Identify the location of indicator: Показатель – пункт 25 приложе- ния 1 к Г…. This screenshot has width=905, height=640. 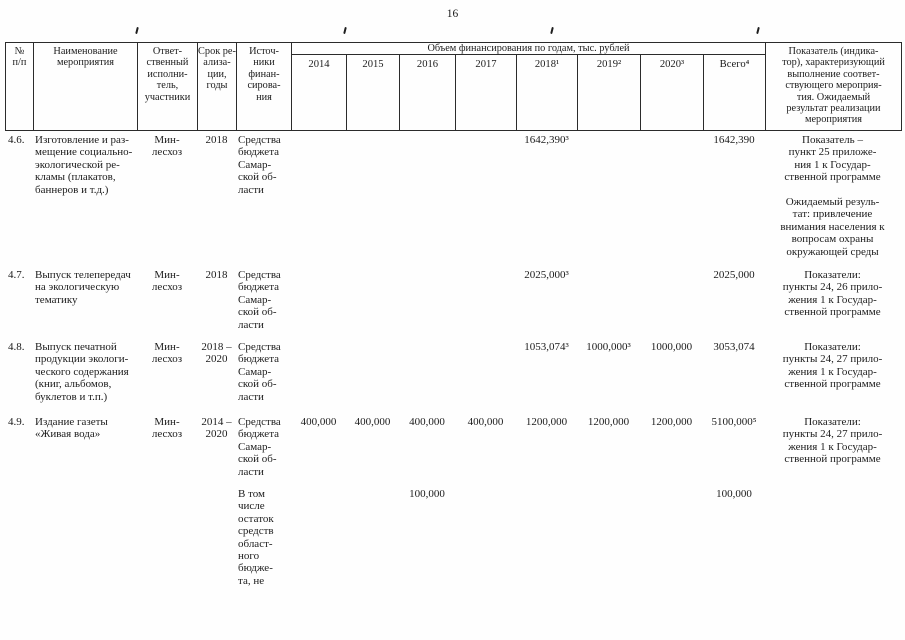
(832, 196).